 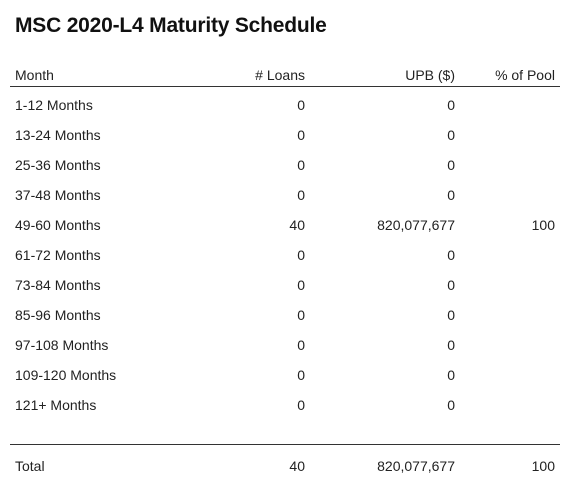 What do you see at coordinates (58, 285) in the screenshot?
I see `cell-month: 73-84 Months` at bounding box center [58, 285].